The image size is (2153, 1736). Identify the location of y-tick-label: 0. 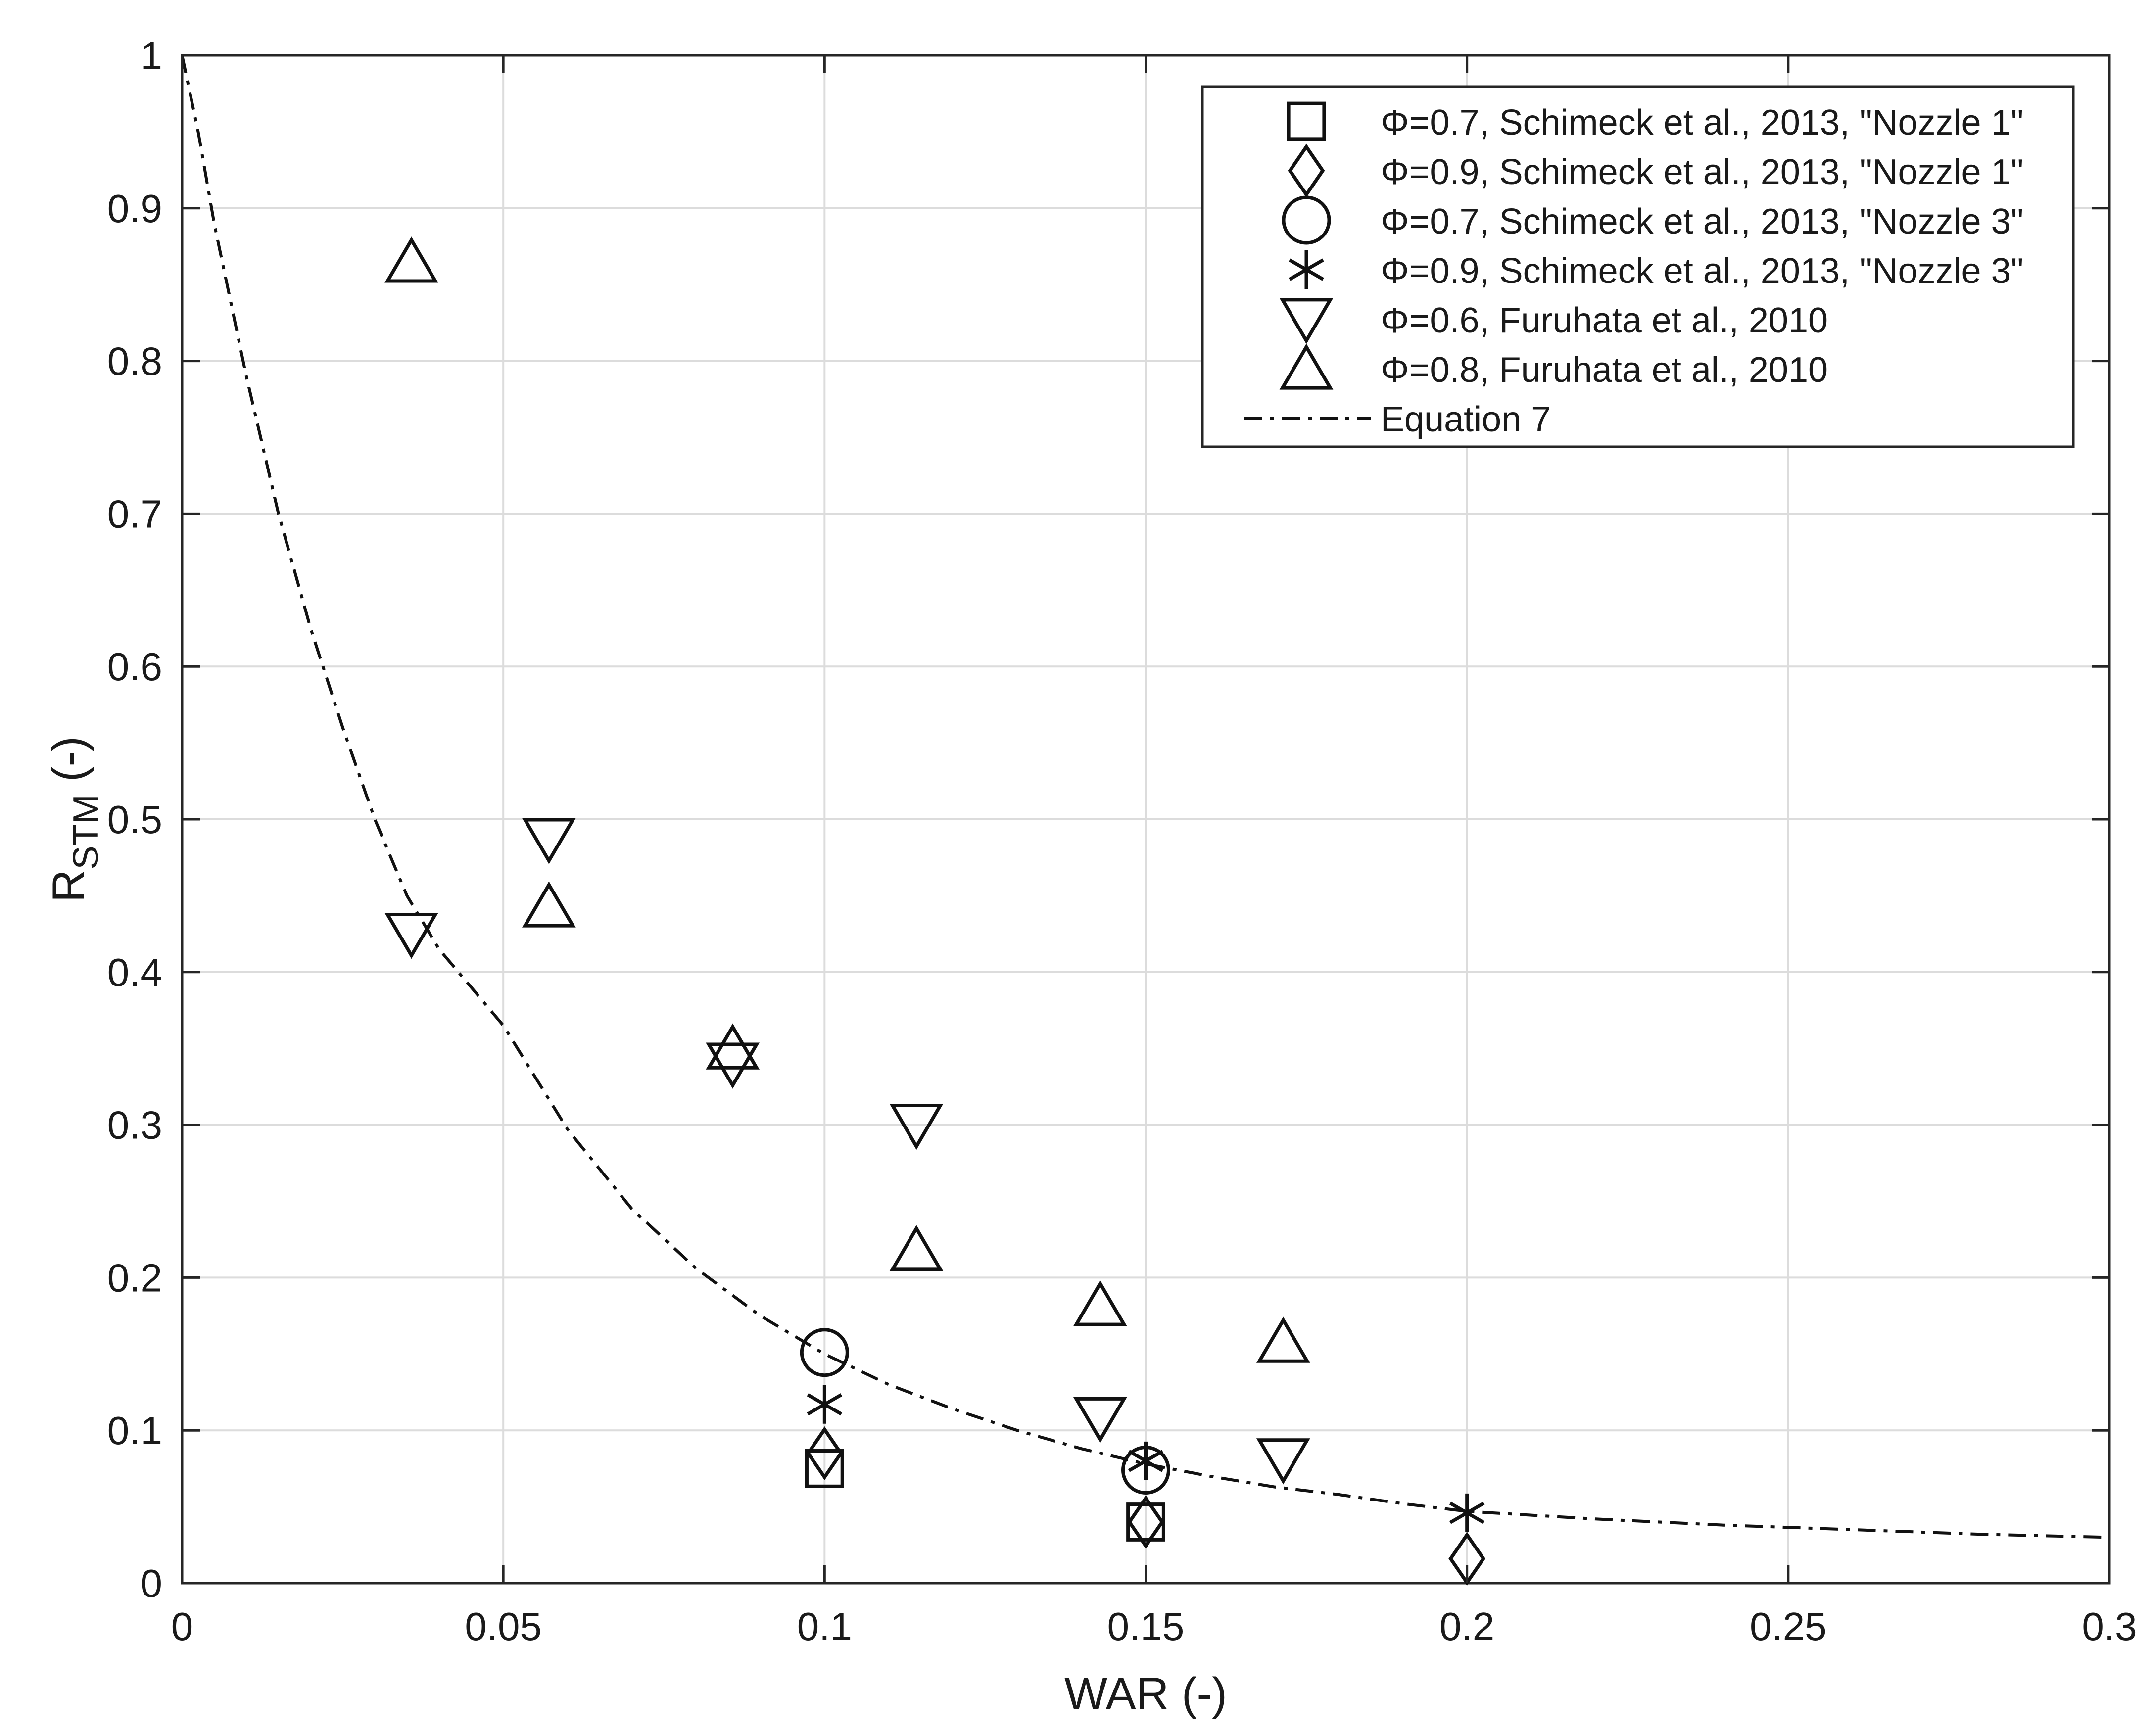
(152, 1583).